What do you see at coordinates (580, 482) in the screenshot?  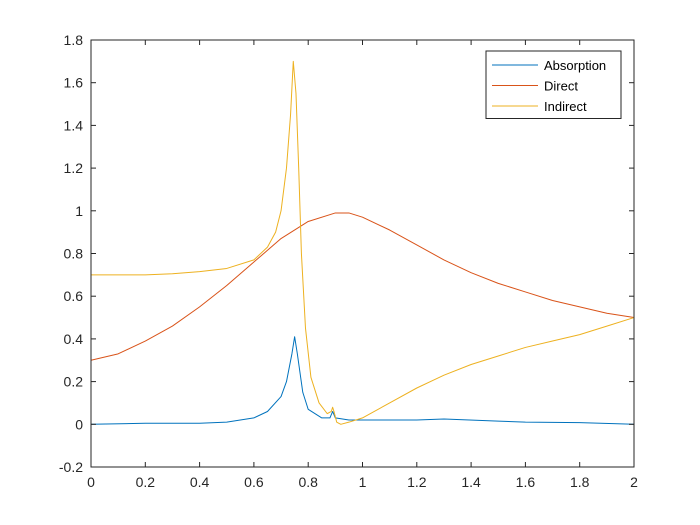 I see `x-tick-label: 1.8` at bounding box center [580, 482].